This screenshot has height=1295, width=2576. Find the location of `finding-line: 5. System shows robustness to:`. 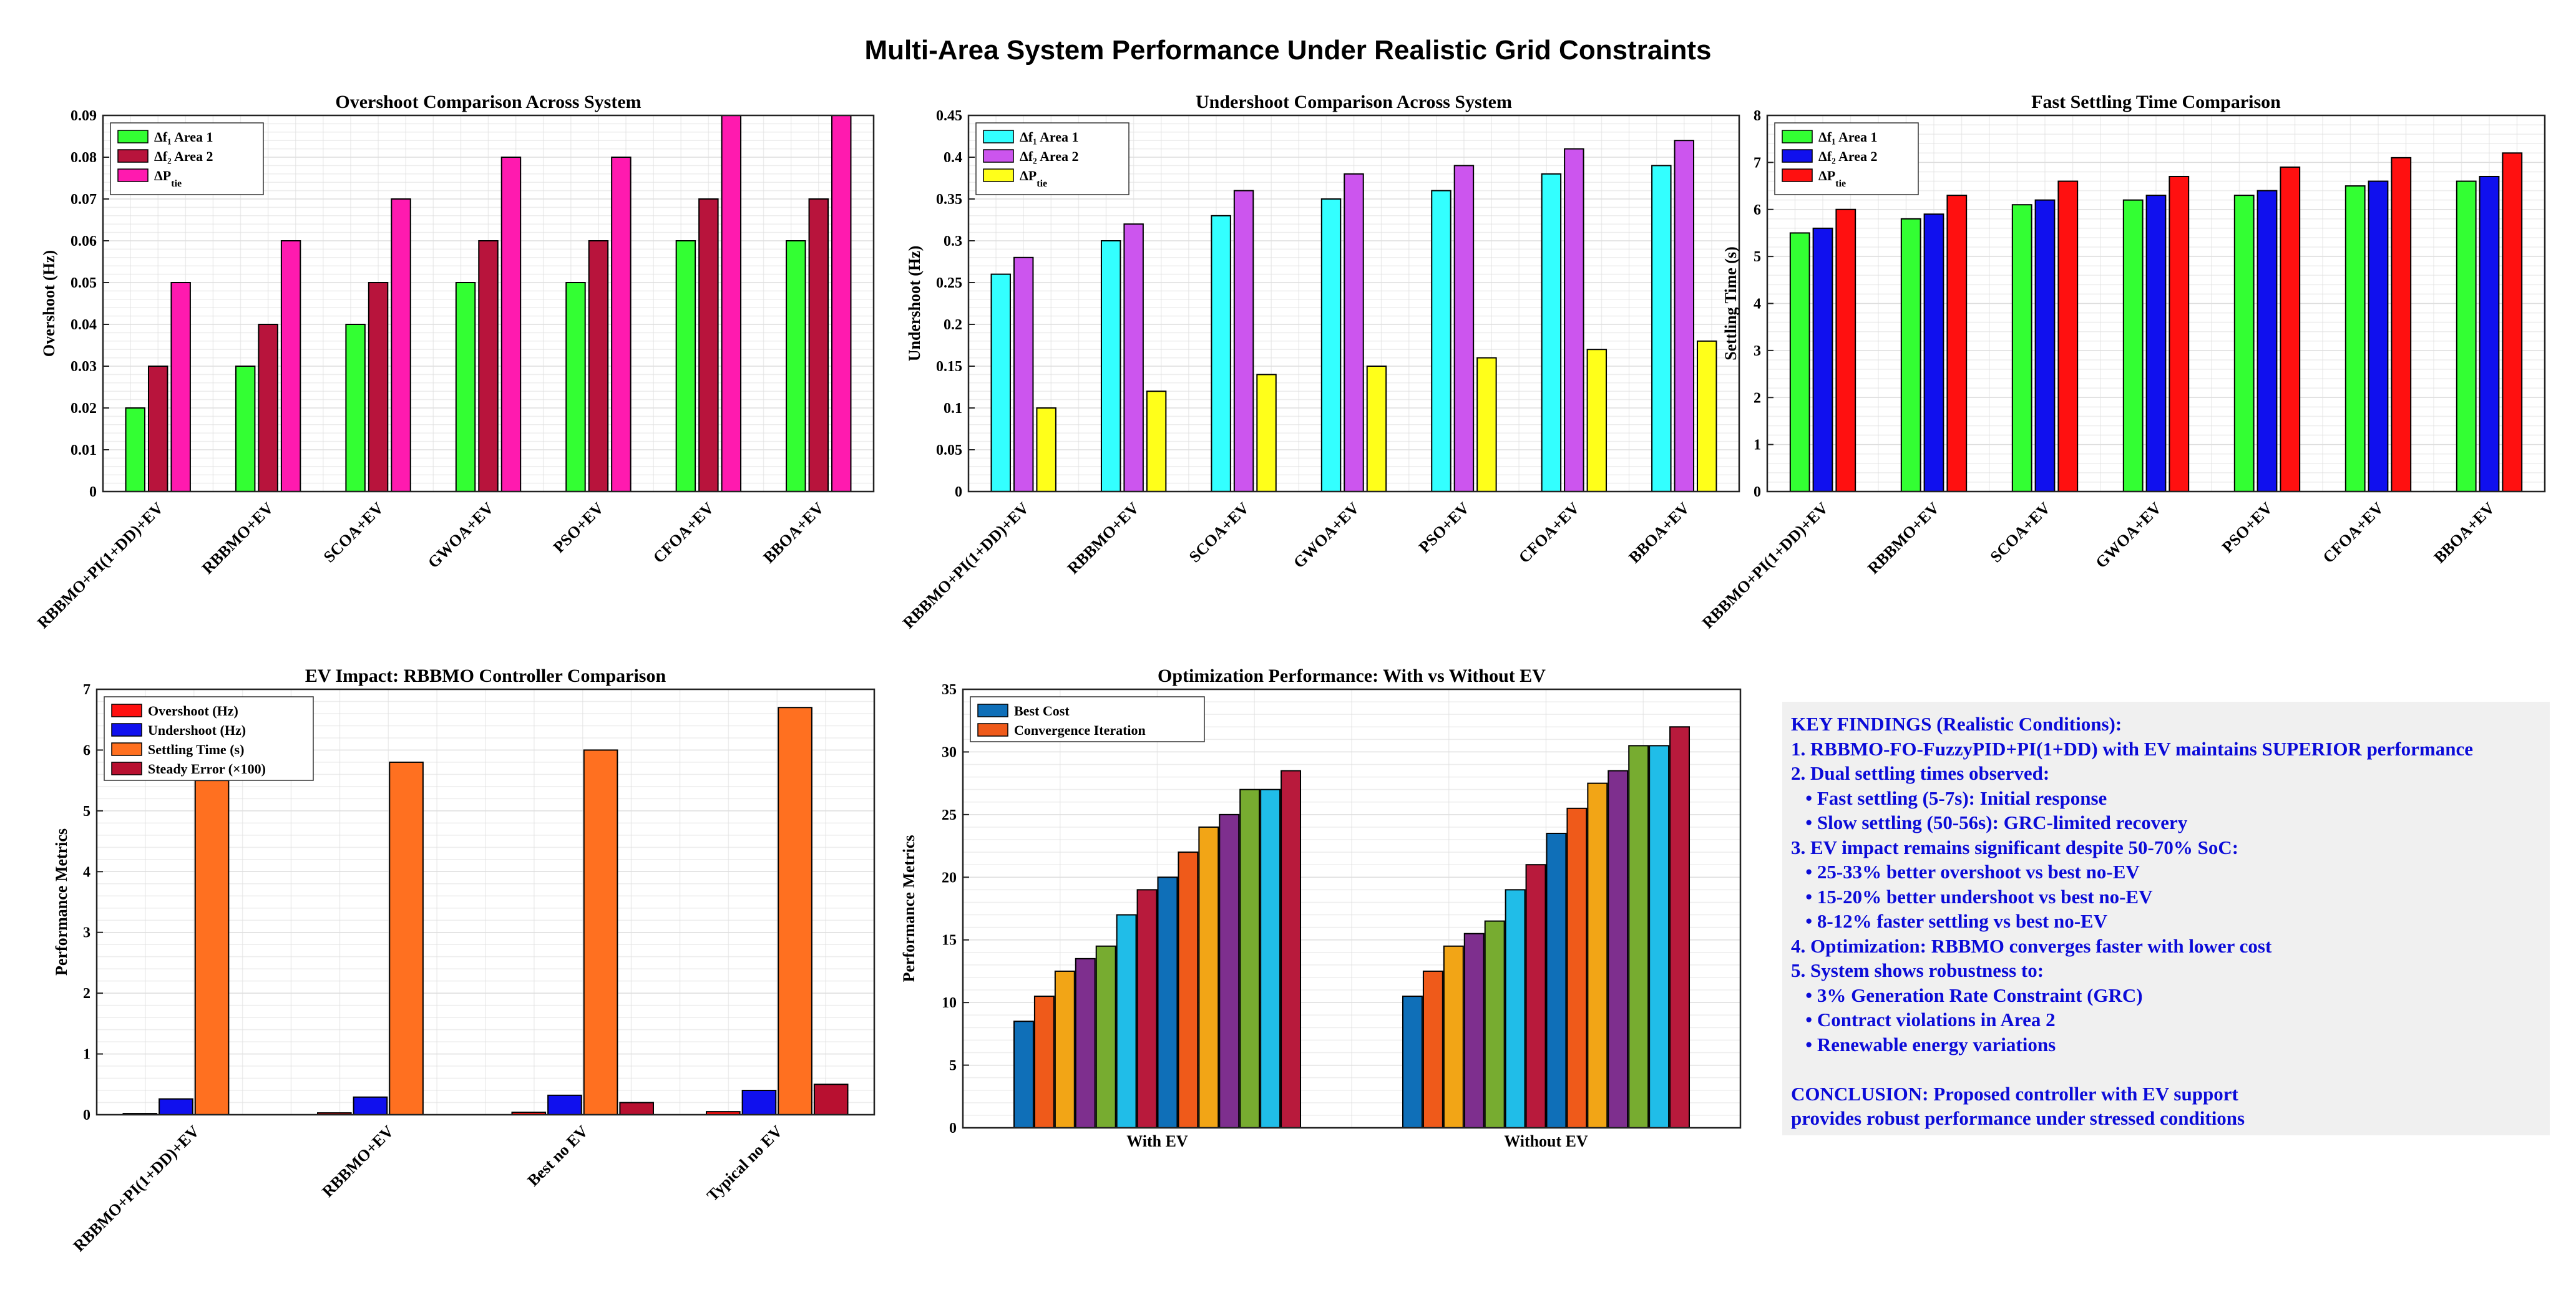

finding-line: 5. System shows robustness to: is located at coordinates (1917, 970).